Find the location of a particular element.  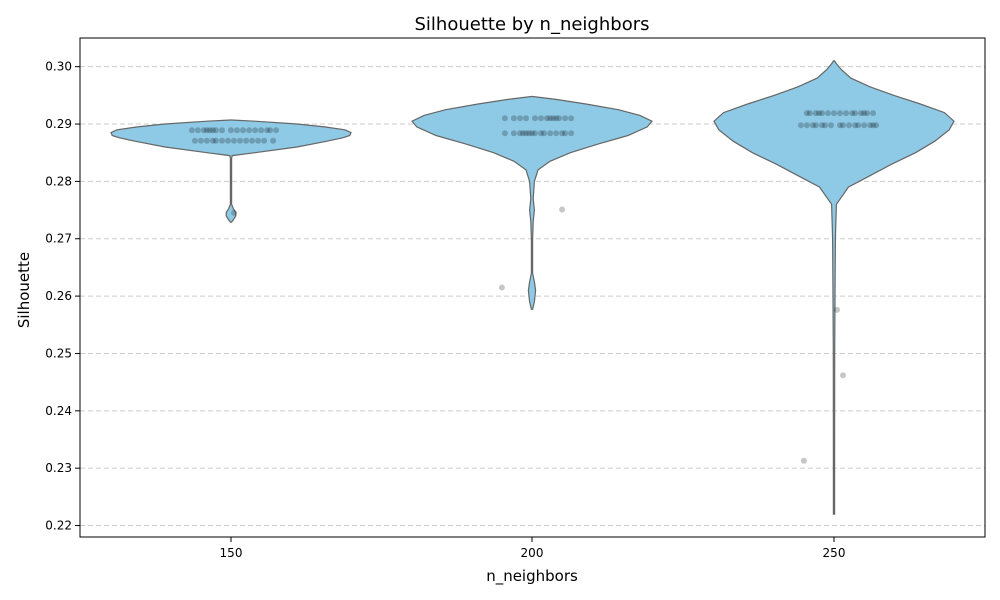

y-axis-label: Silhouette is located at coordinates (24, 290).